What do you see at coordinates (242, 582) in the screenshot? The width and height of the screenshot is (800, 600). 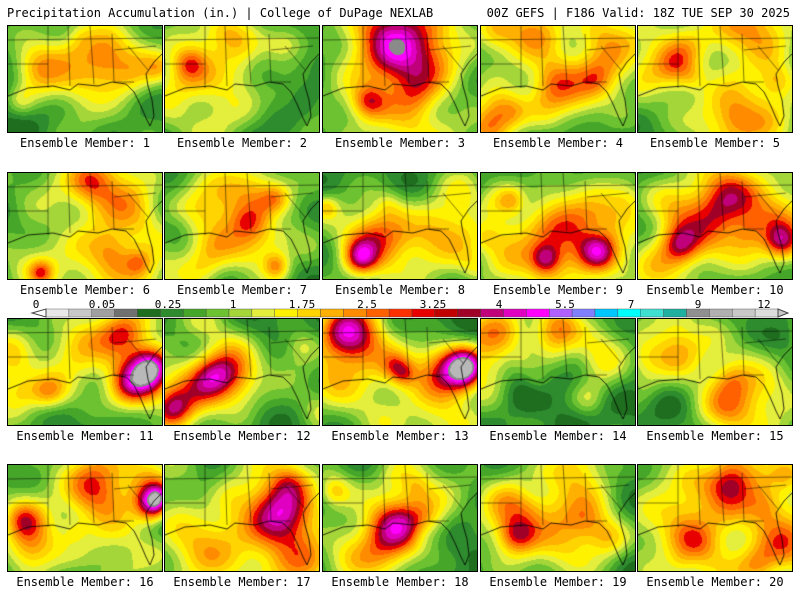 I see `ensemble-member-caption: Ensemble Member: 17` at bounding box center [242, 582].